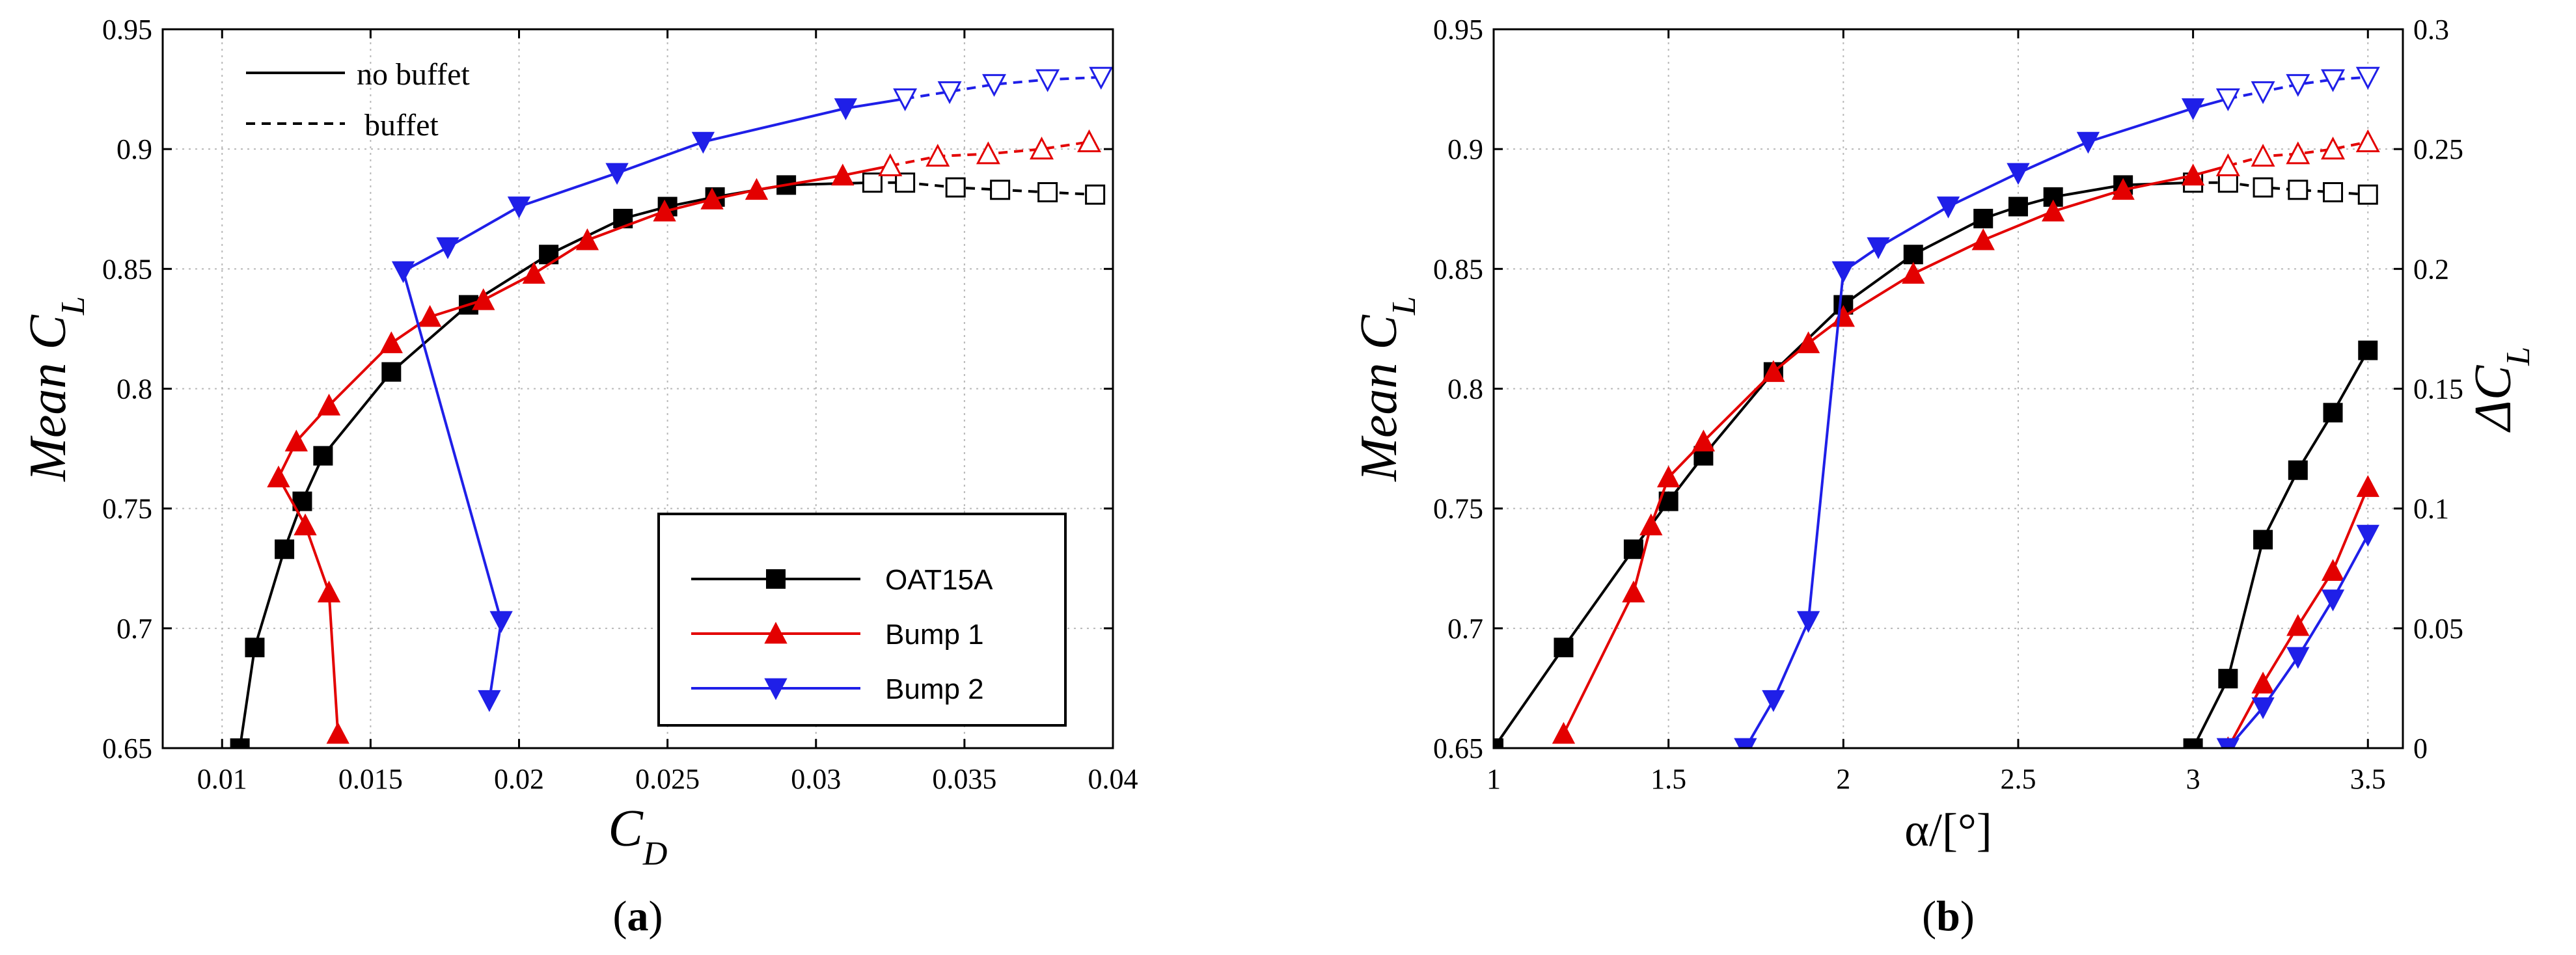 Image resolution: width=2576 pixels, height=955 pixels. What do you see at coordinates (2368, 779) in the screenshot?
I see `b-x-tick-label: 3.5` at bounding box center [2368, 779].